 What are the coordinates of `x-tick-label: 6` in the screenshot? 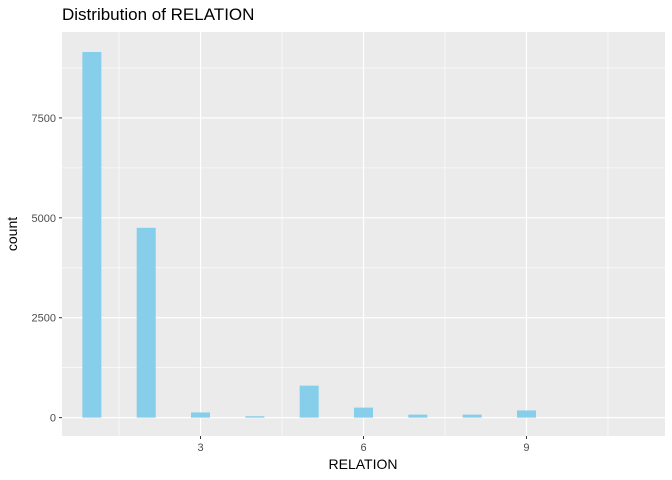 It's located at (363, 448).